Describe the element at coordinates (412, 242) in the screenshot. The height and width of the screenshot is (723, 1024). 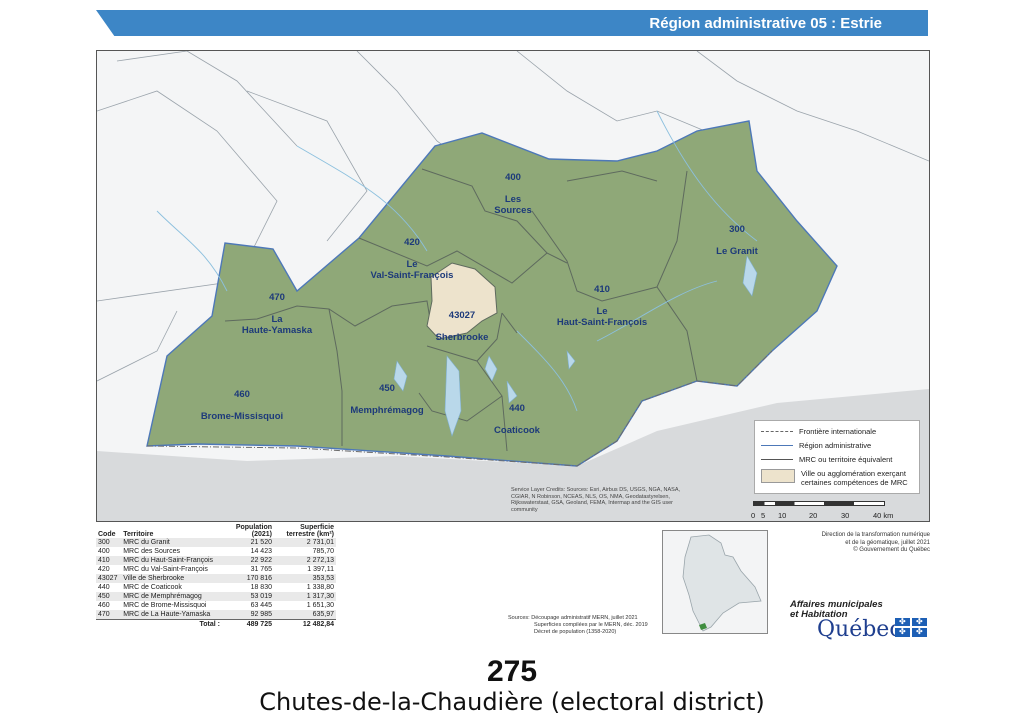
I see `mrc-code: 420` at that location.